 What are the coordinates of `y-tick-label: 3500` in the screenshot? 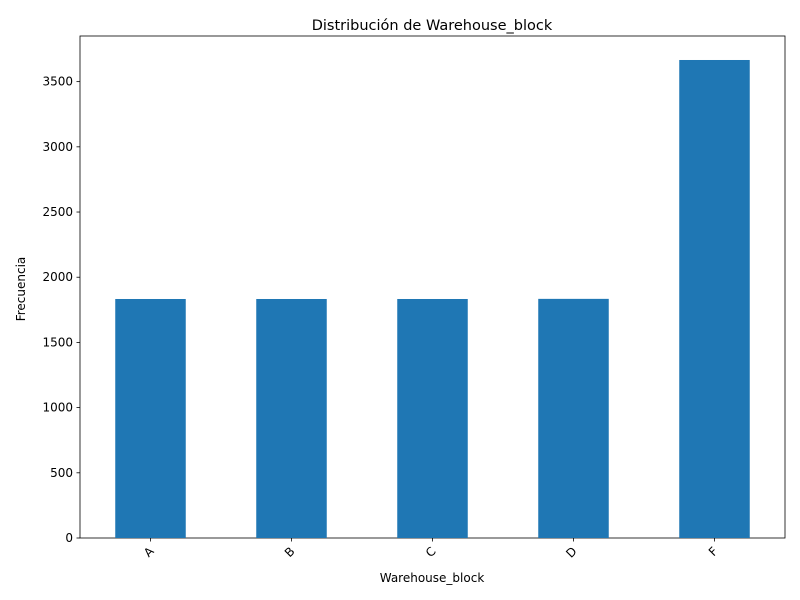 It's located at (57, 82).